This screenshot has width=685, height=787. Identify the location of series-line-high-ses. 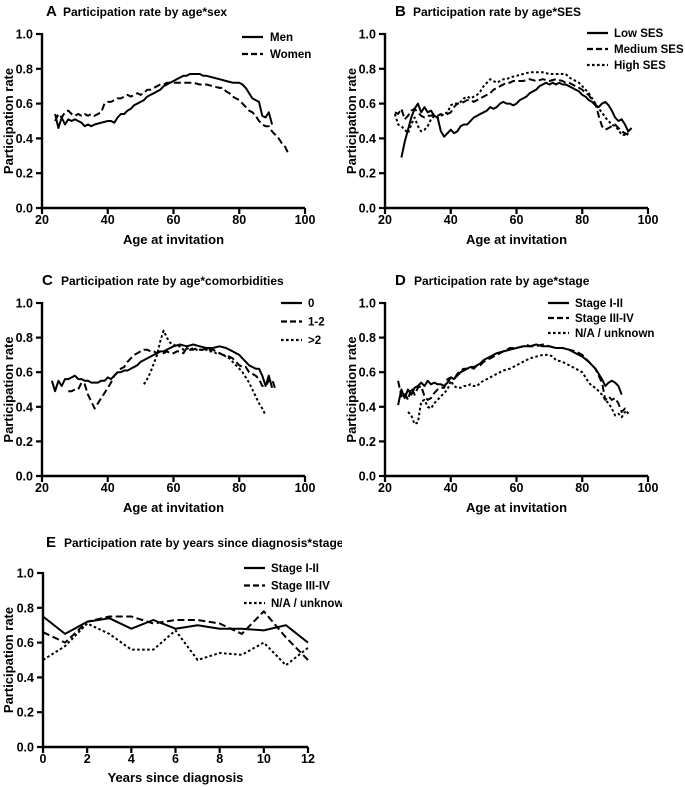
(511, 103).